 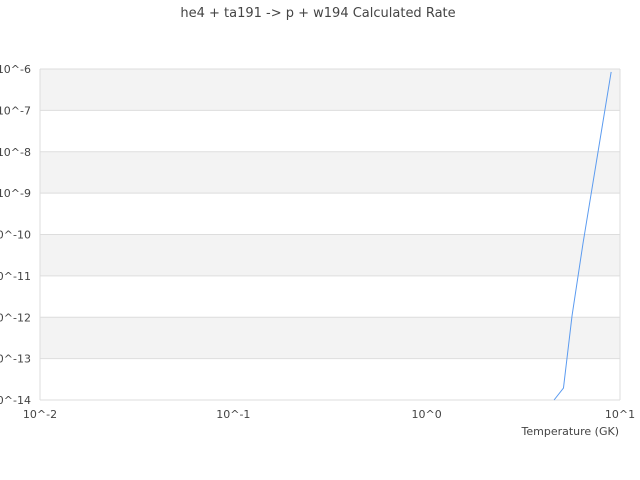 What do you see at coordinates (15, 235) in the screenshot?
I see `y-tick-label: 10^-10` at bounding box center [15, 235].